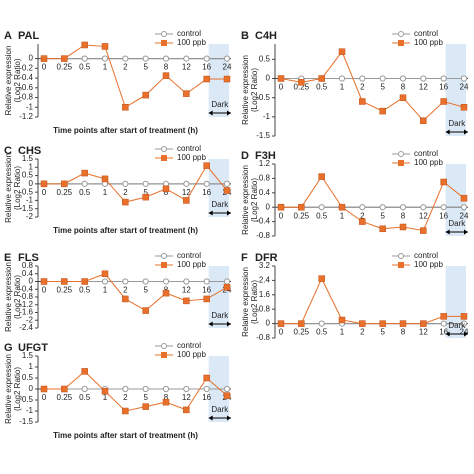  I want to click on y-tick-label: -0.6, so click(26, 87).